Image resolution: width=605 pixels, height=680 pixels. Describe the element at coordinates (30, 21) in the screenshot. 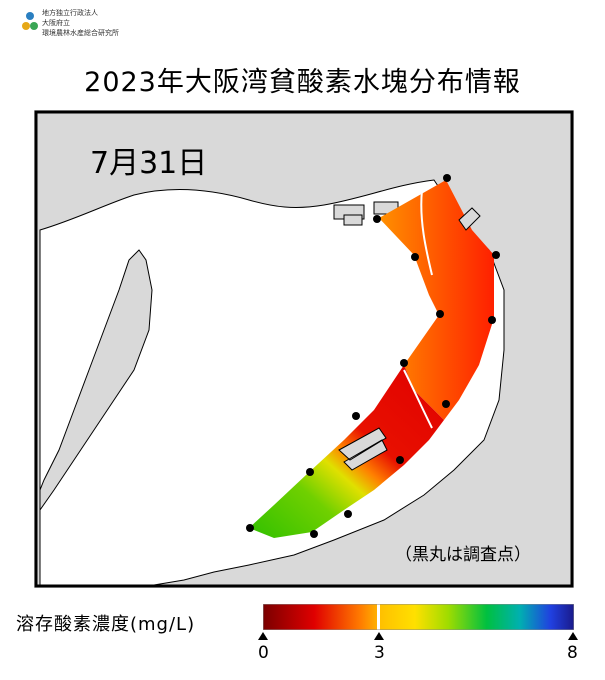

I see `institute-logo-icon` at that location.